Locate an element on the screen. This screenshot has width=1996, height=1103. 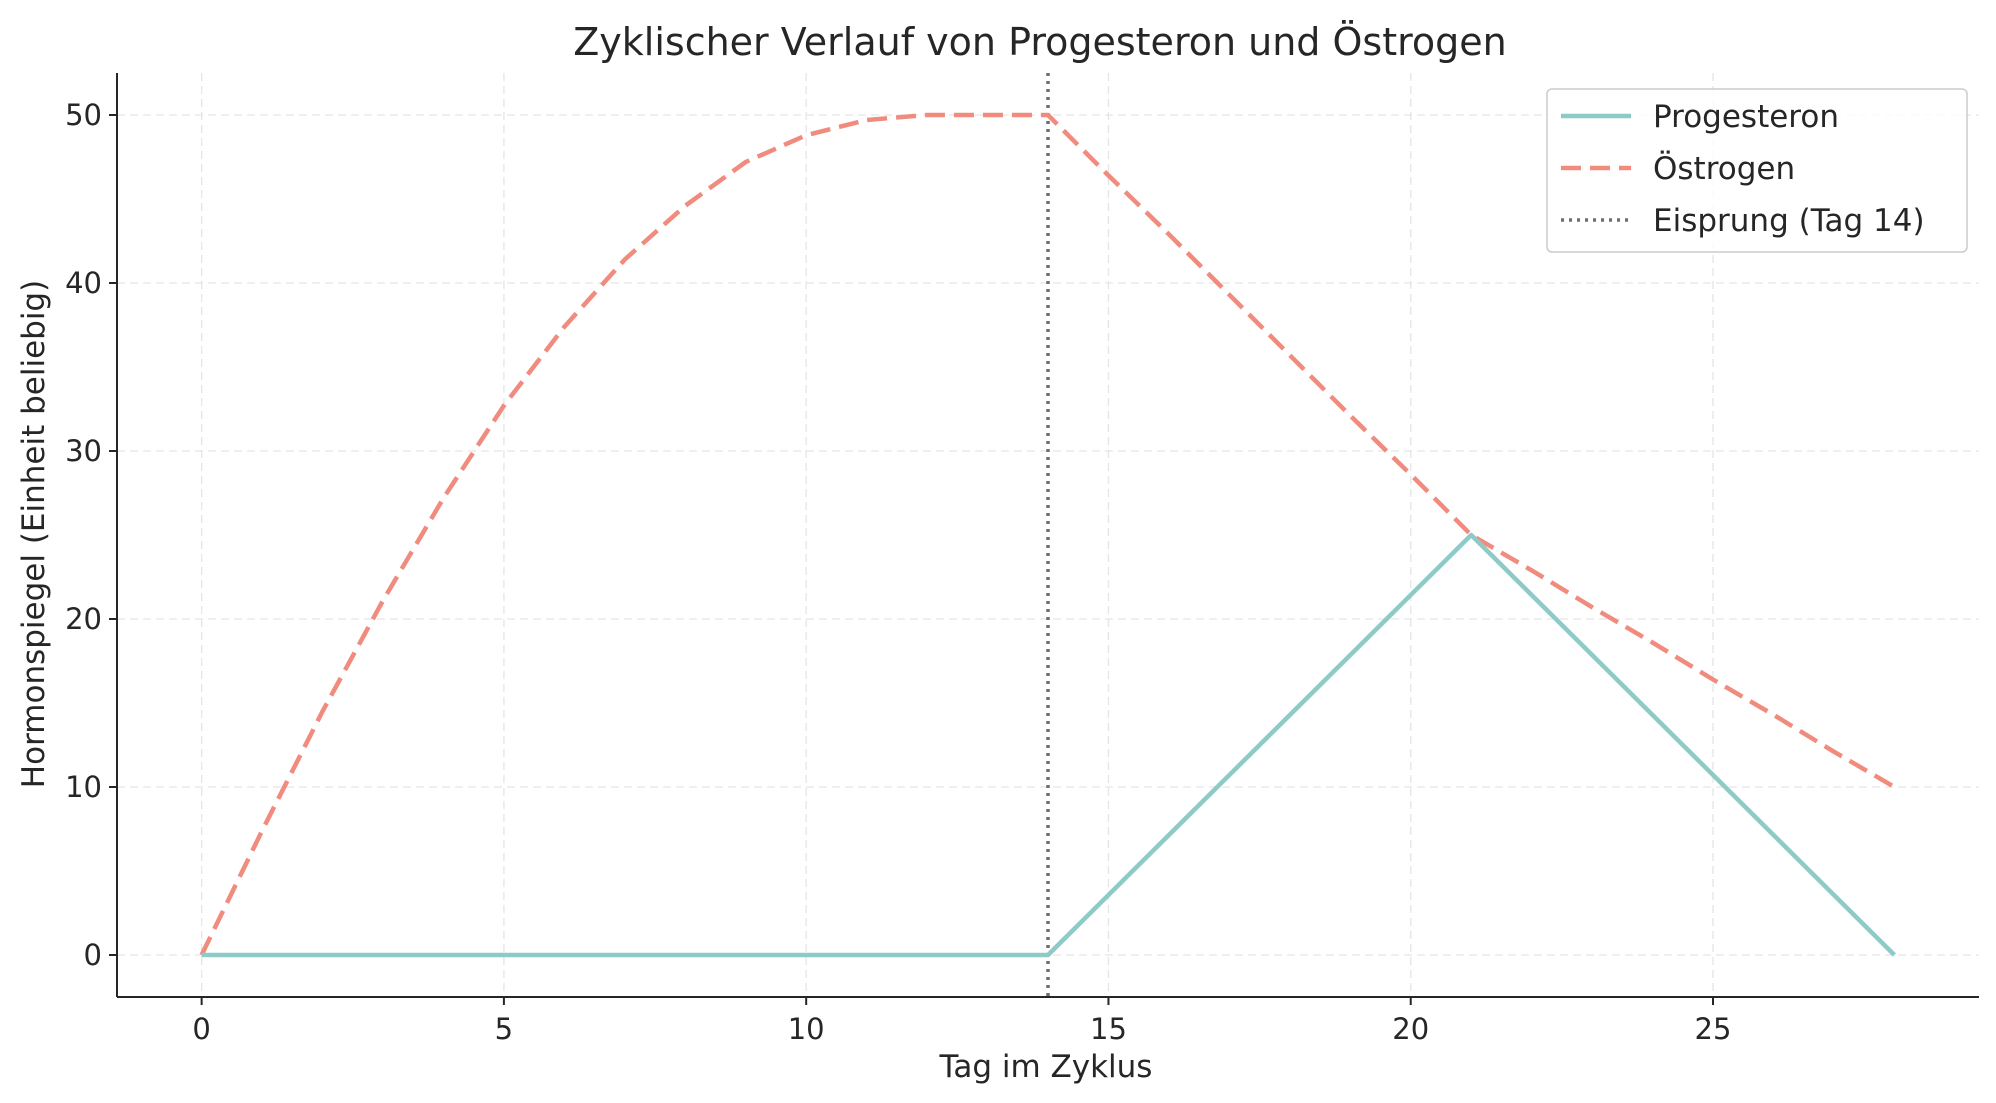
y-tick-label: 30 is located at coordinates (83, 451).